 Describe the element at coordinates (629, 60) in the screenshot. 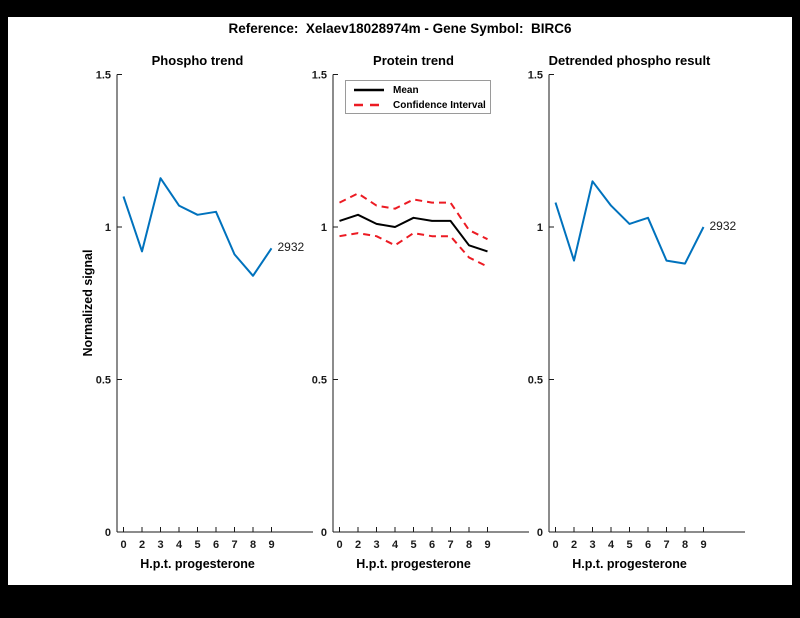

I see `subplot3-title: Detrended phospho result` at that location.